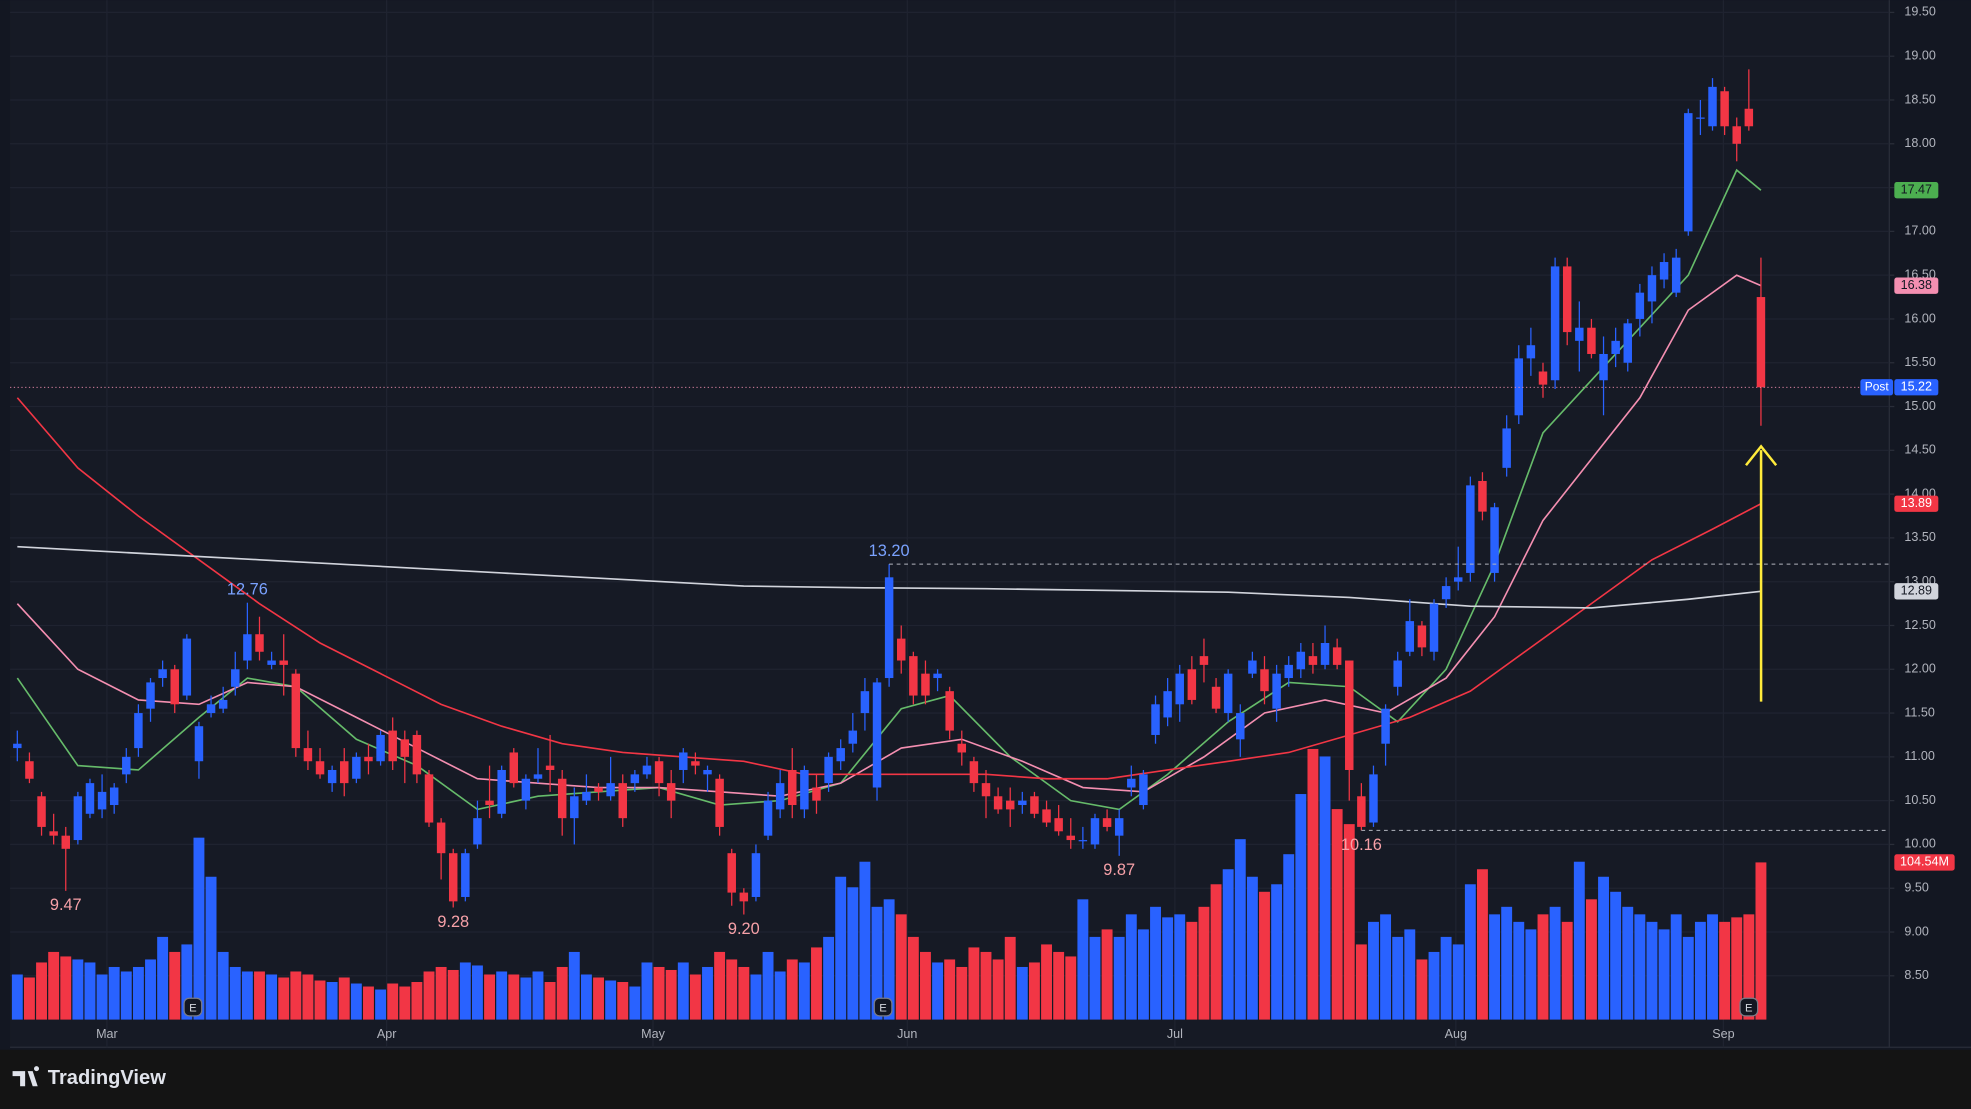  I want to click on earnings-label: E, so click(193, 1008).